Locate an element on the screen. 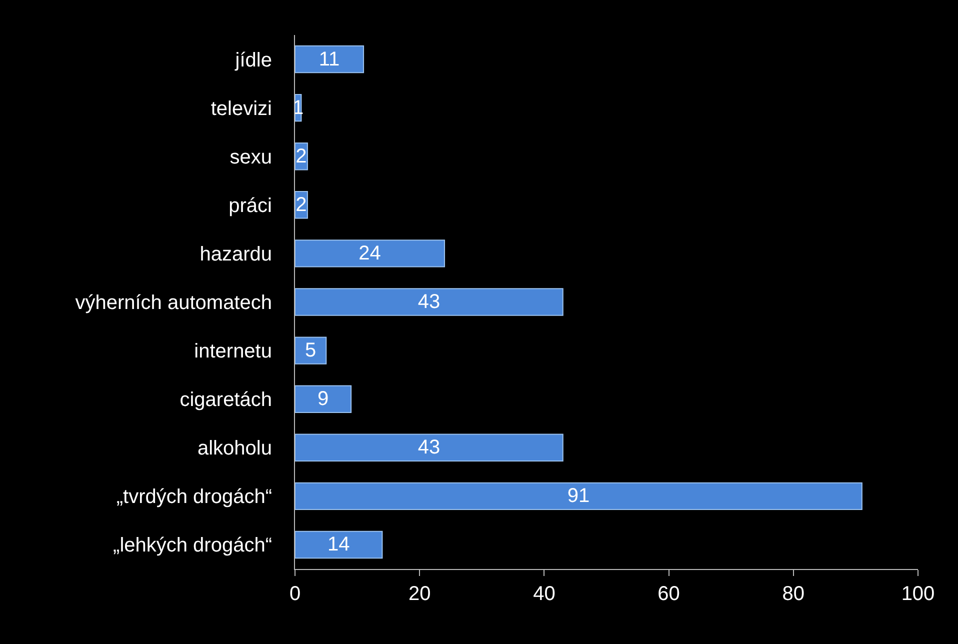 This screenshot has height=644, width=958. y-tick-label: „tvrdých drogách“ is located at coordinates (194, 497).